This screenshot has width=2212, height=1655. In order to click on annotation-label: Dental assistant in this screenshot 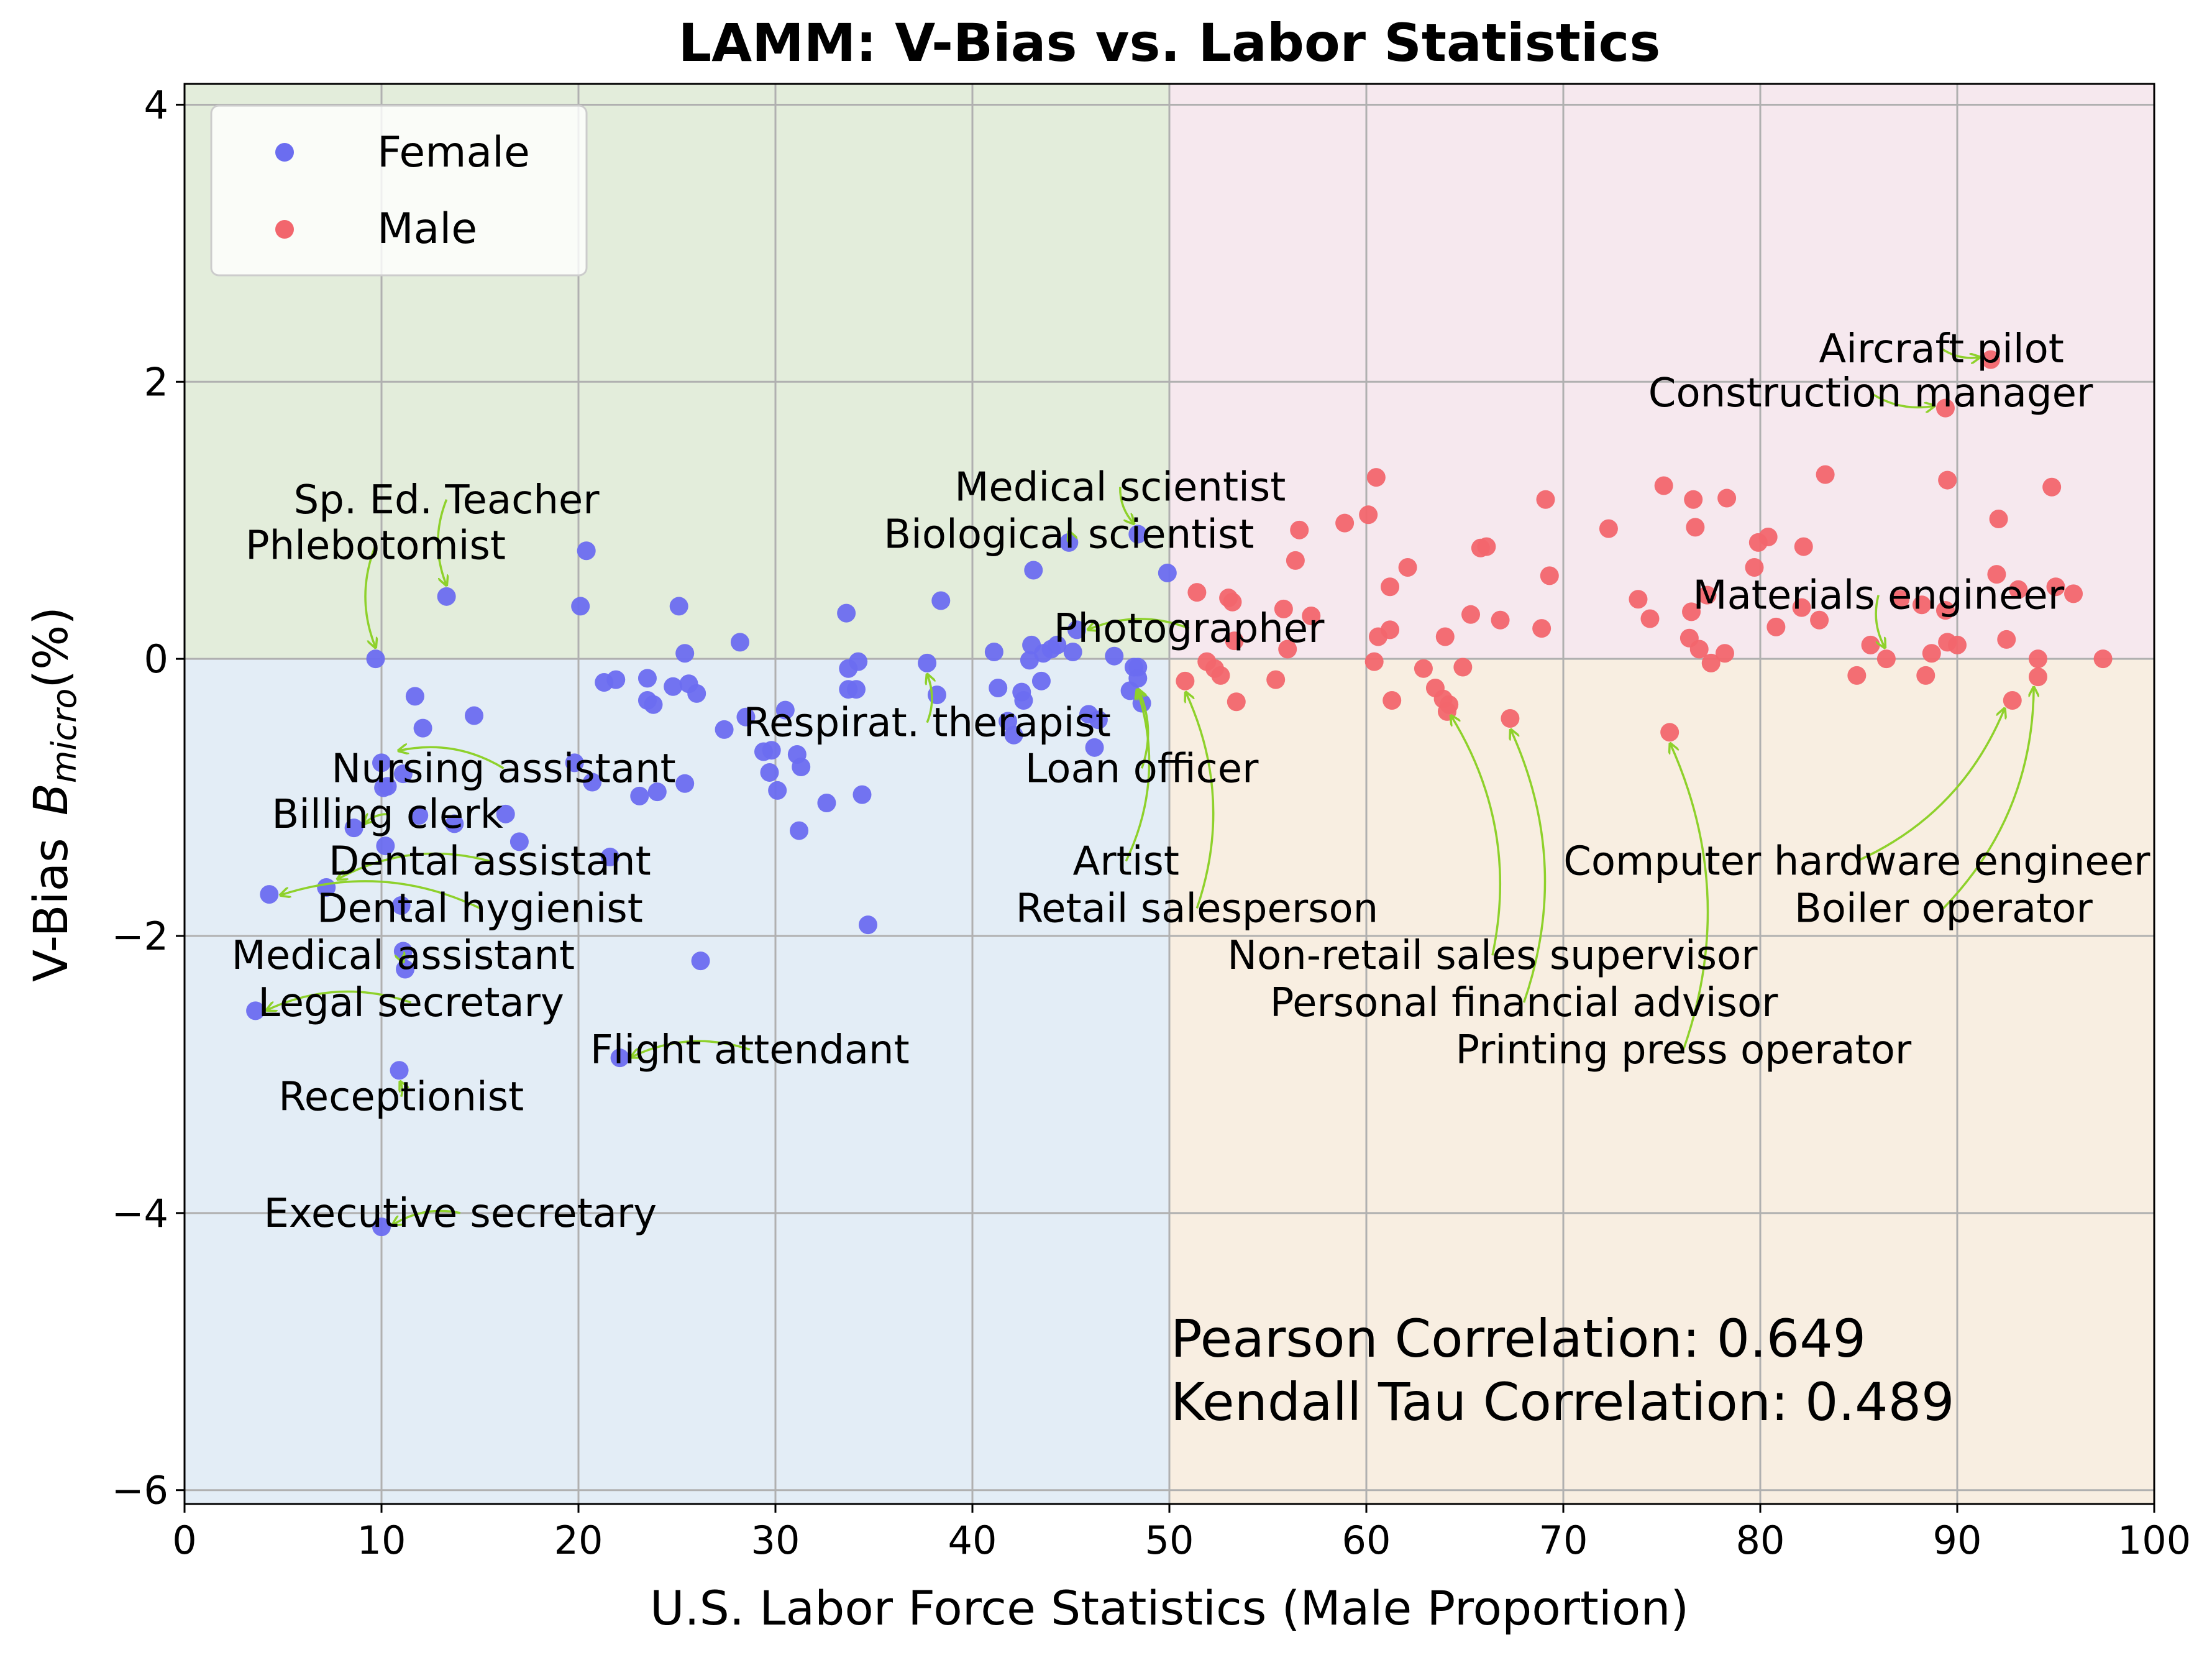, I will do `click(490, 862)`.